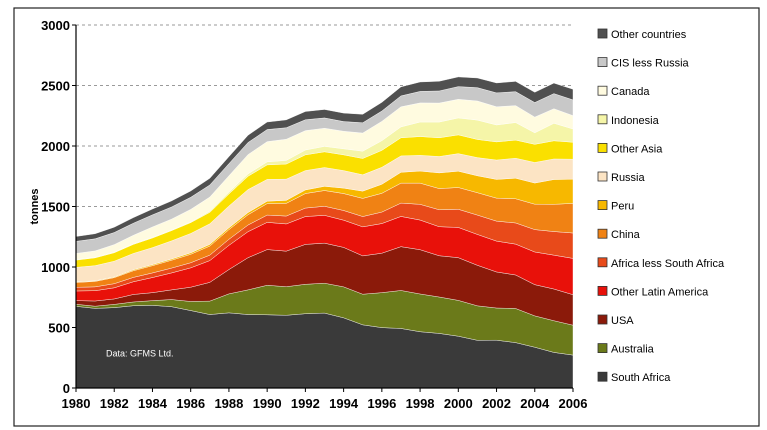 The image size is (767, 430). What do you see at coordinates (628, 178) in the screenshot?
I see `legend-label-russia: Russia` at bounding box center [628, 178].